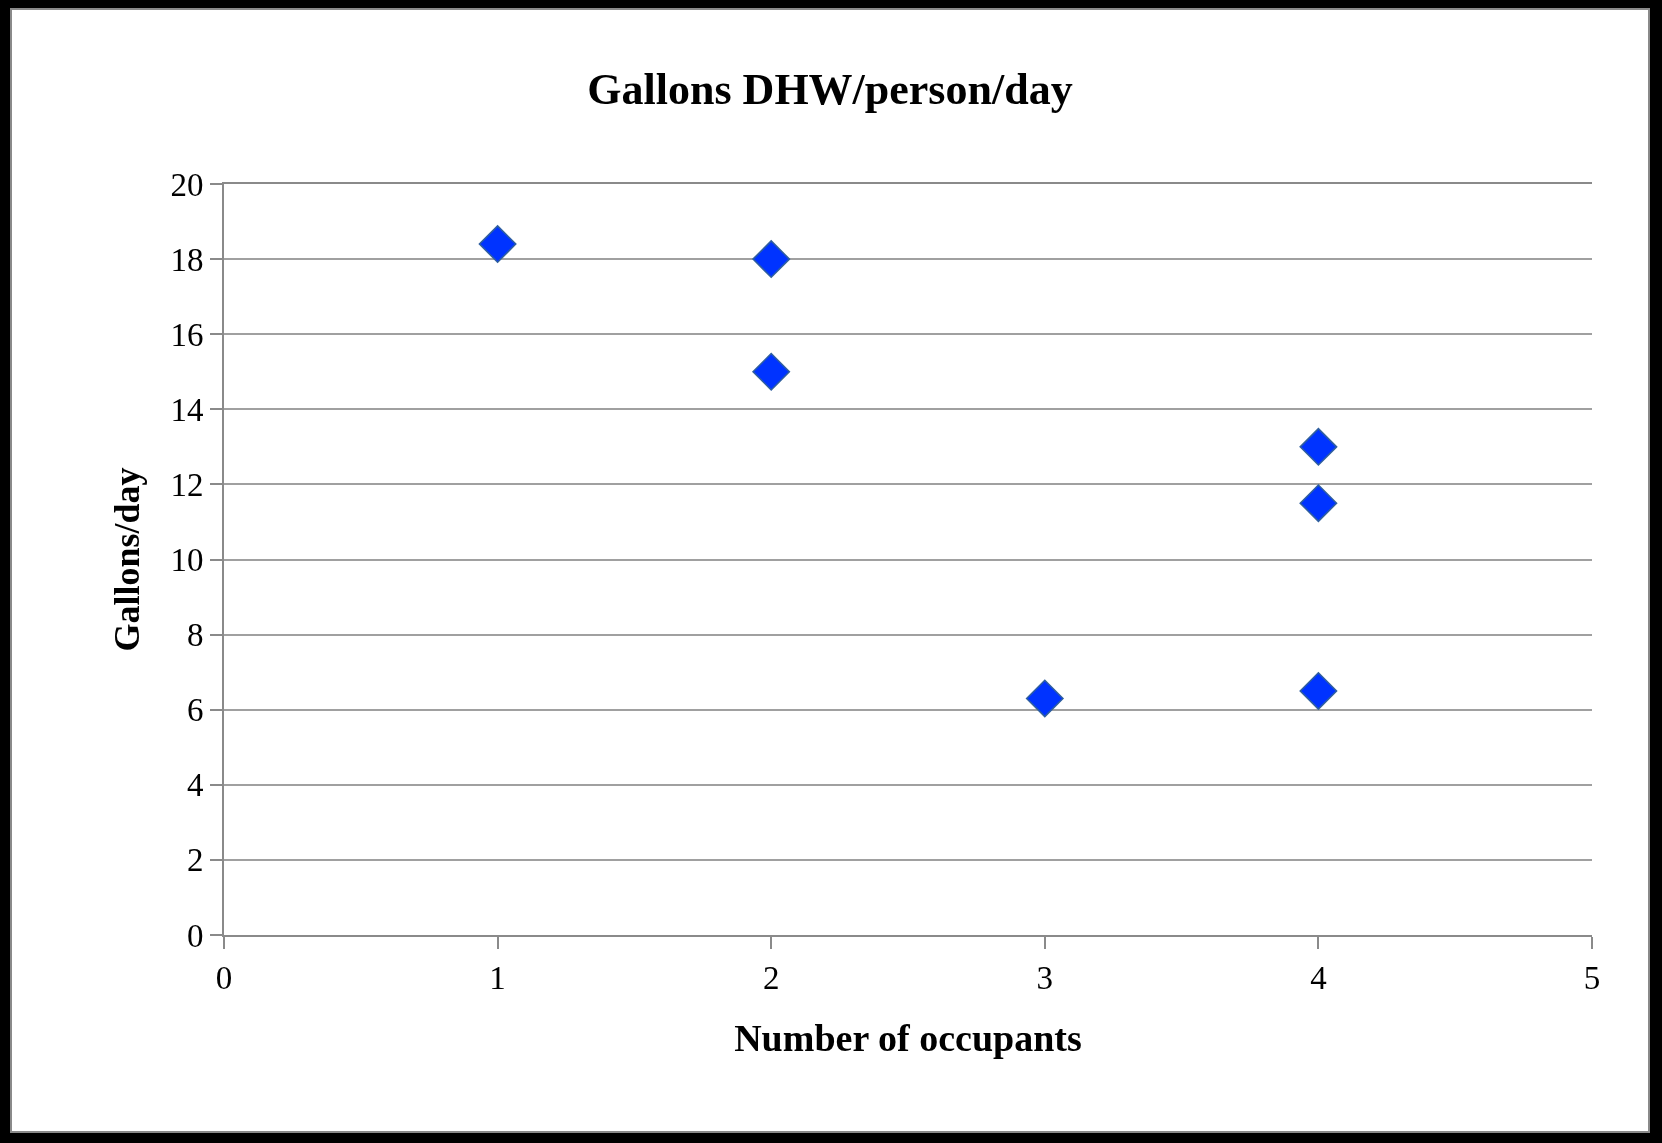 The width and height of the screenshot is (1662, 1143). What do you see at coordinates (187, 184) in the screenshot?
I see `y-tick-label: 20` at bounding box center [187, 184].